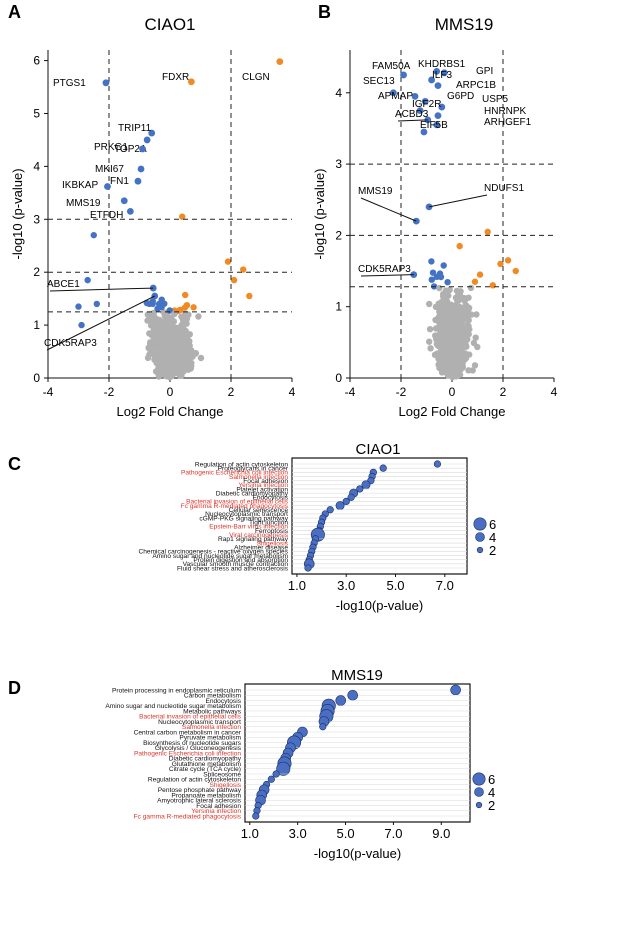 This screenshot has height=926, width=624. What do you see at coordinates (231, 392) in the screenshot?
I see `x-tick-label: 2` at bounding box center [231, 392].